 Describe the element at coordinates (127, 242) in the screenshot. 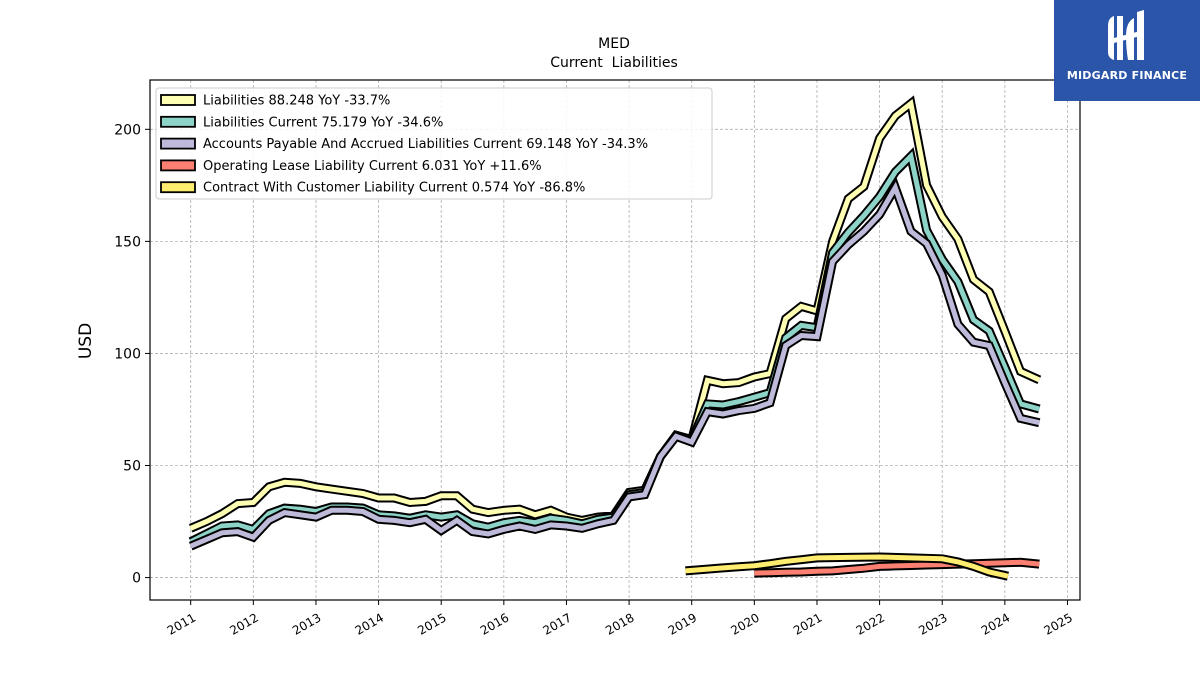

I see `y-tick-label: 150` at that location.